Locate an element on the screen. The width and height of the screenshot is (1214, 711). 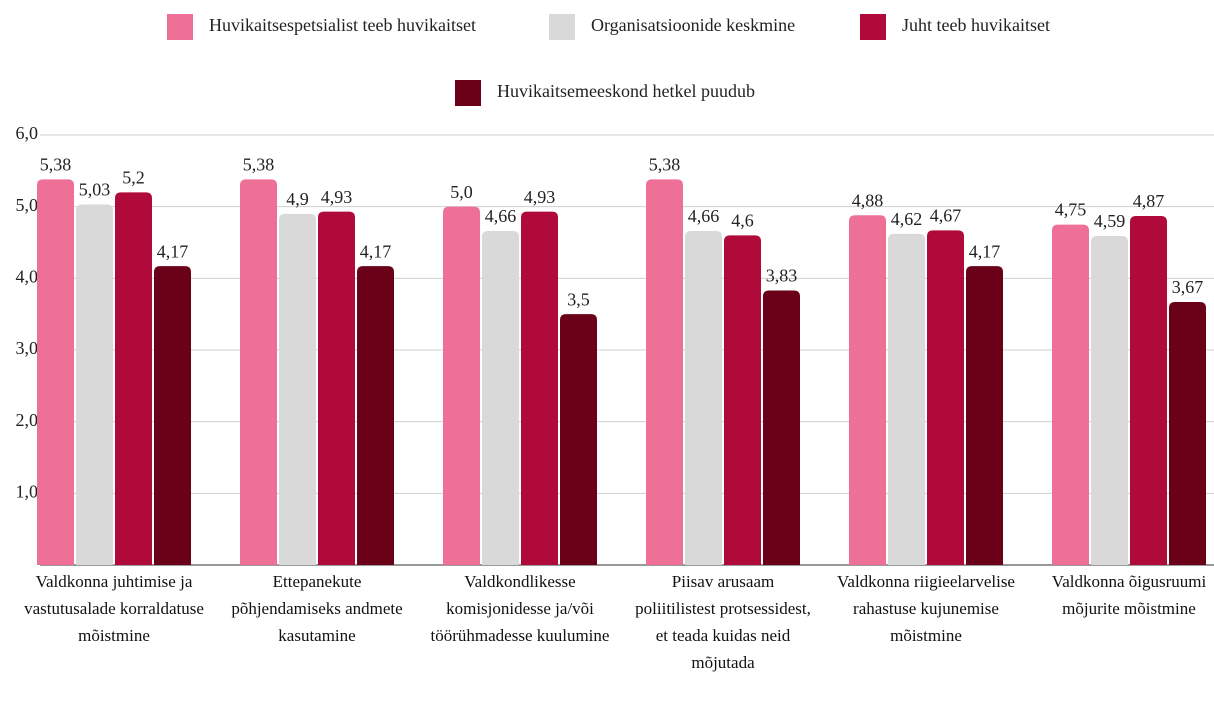
data-label: 5,2 is located at coordinates (133, 177).